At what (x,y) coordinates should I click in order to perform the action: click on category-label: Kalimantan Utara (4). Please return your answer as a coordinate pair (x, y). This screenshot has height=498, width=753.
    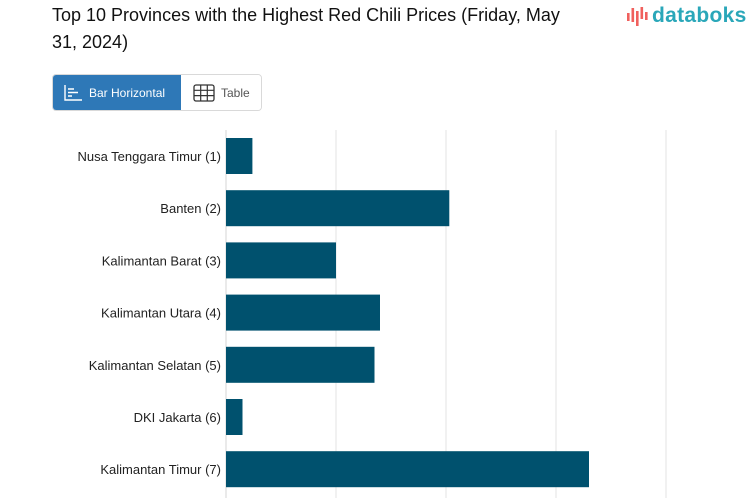
    Looking at the image, I should click on (161, 313).